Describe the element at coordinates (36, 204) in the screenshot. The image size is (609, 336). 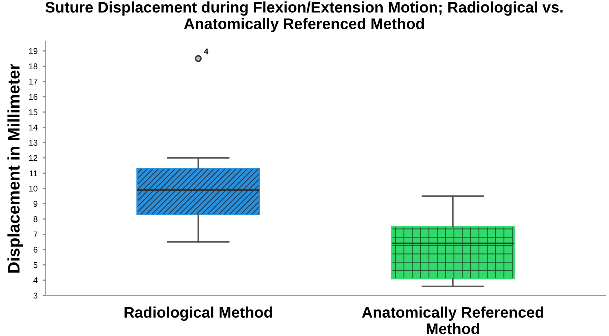
I see `y-tick-label: 9` at that location.